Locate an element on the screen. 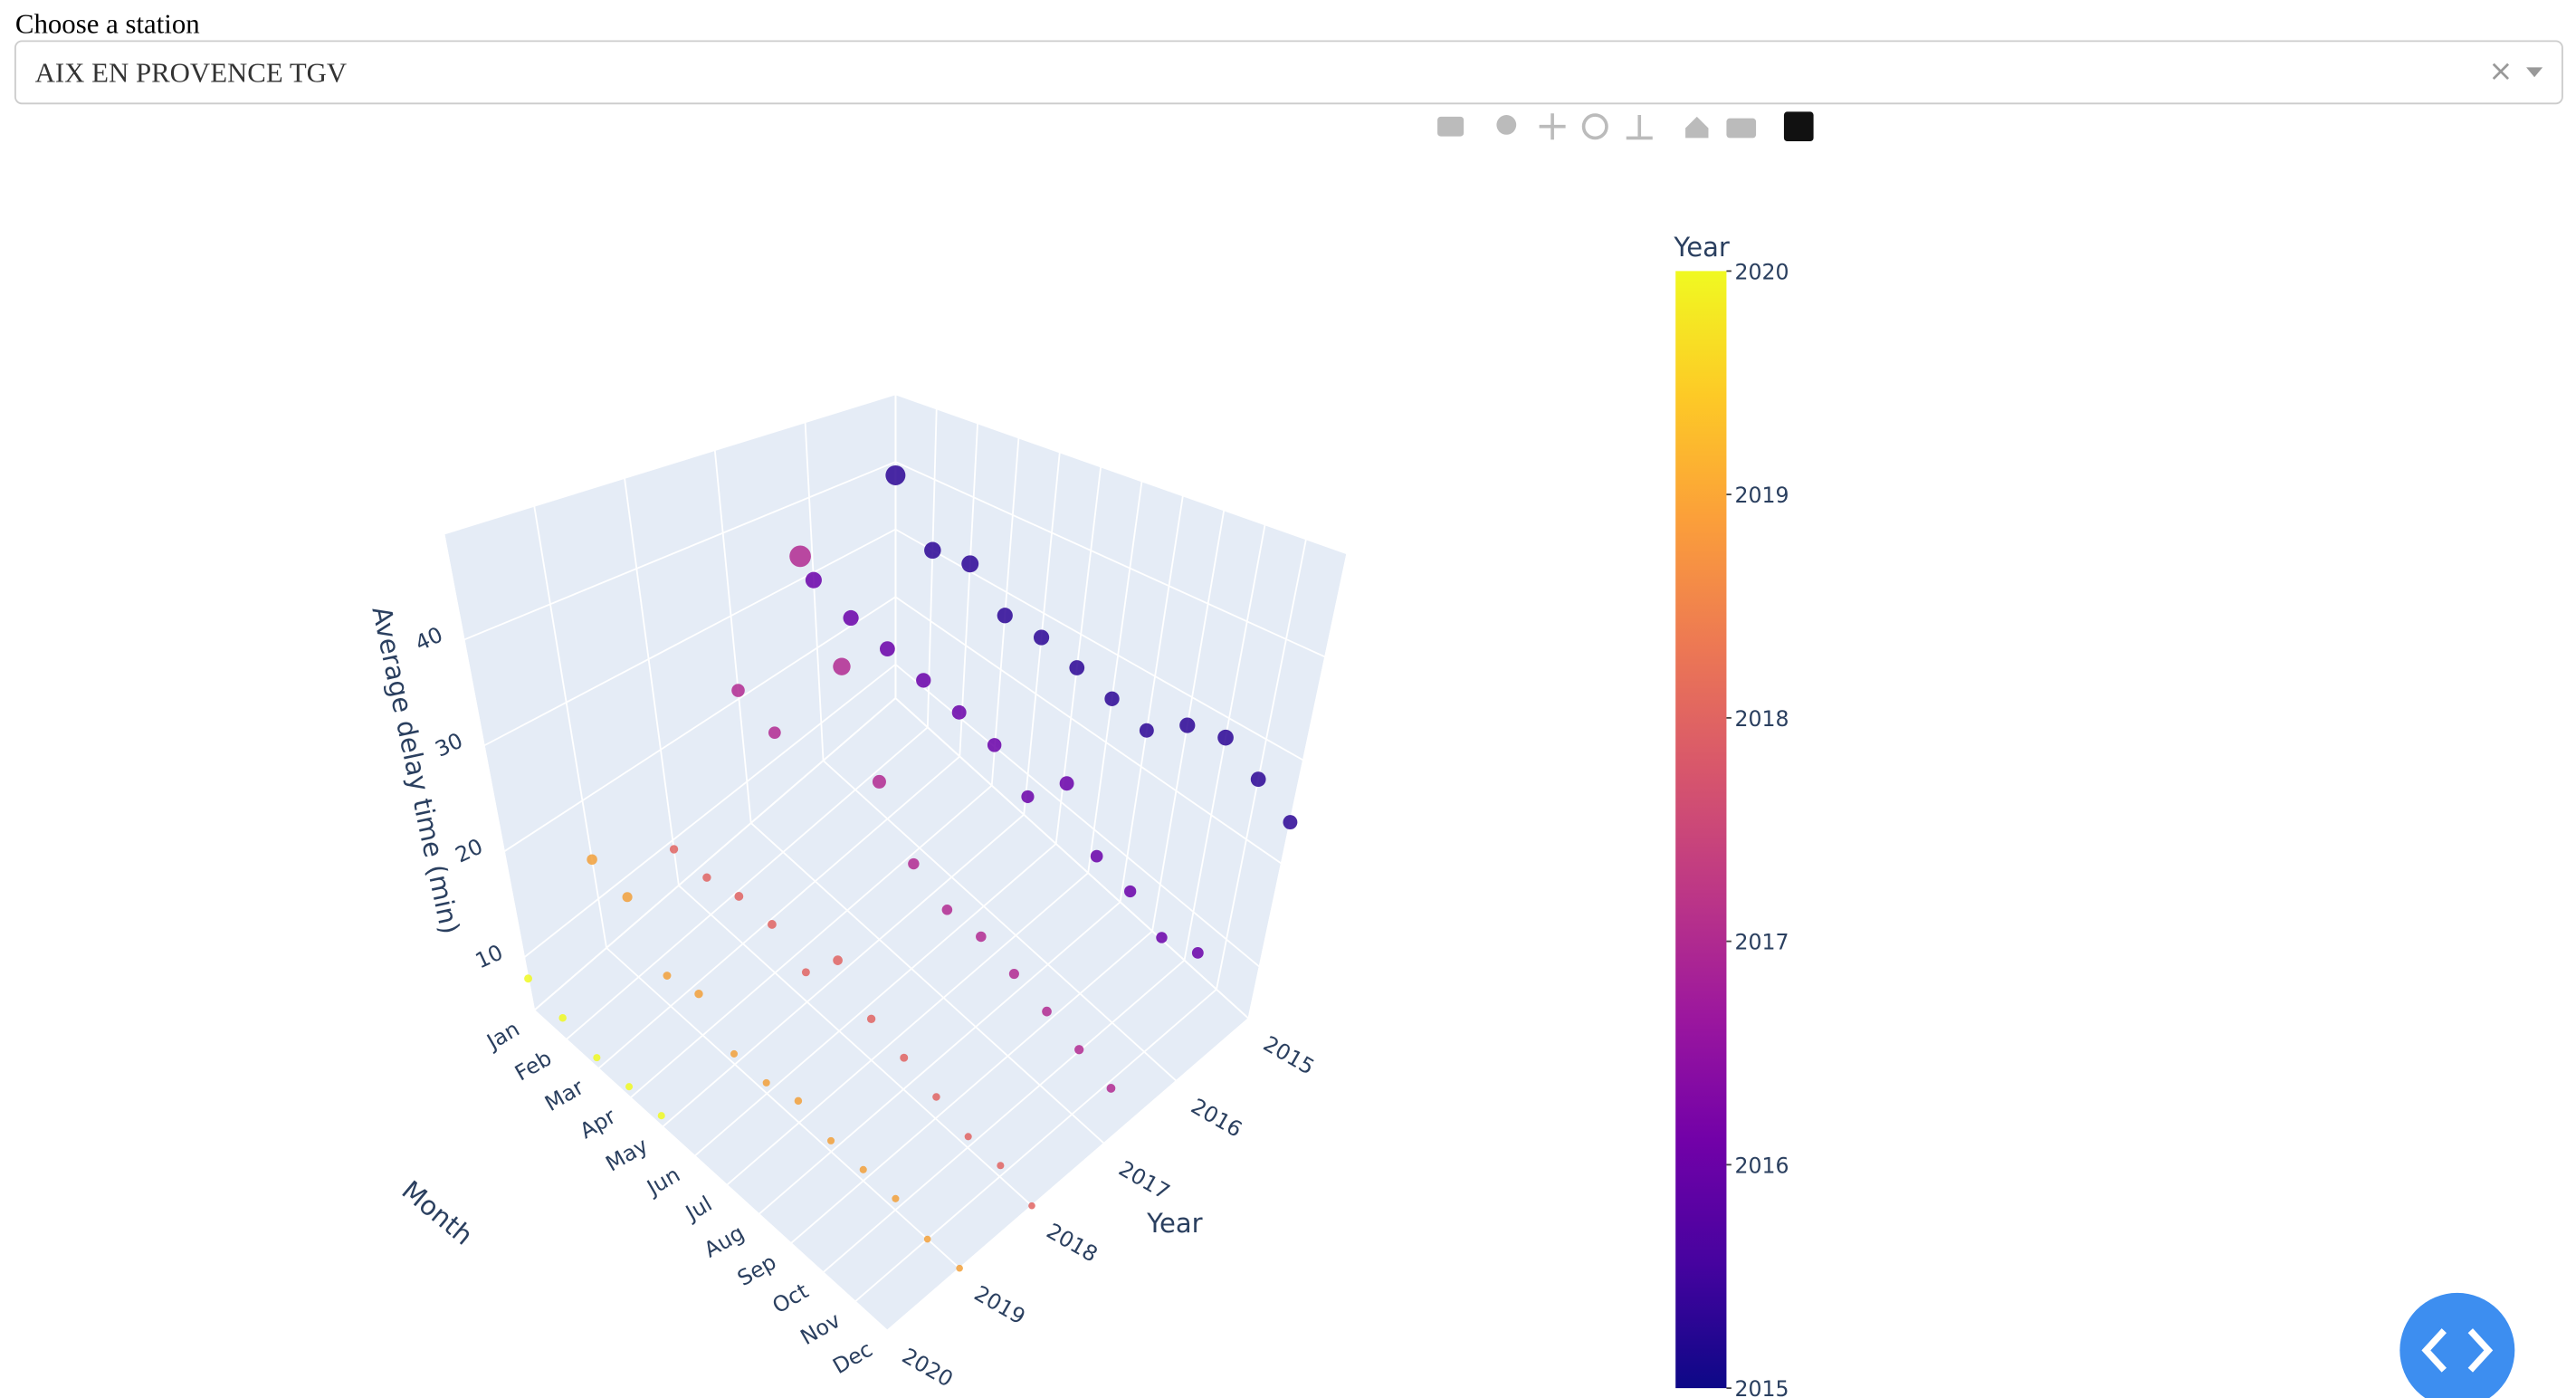 The width and height of the screenshot is (2576, 1398). camera-view-icon is located at coordinates (1742, 128).